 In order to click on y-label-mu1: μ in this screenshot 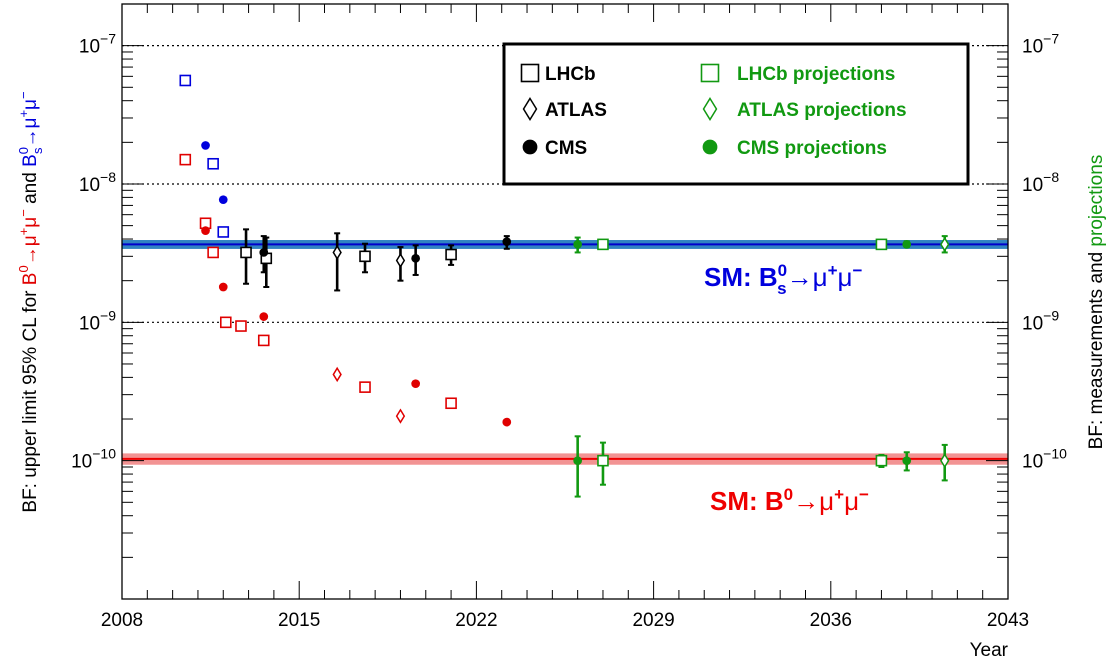, I will do `click(30, 240)`.